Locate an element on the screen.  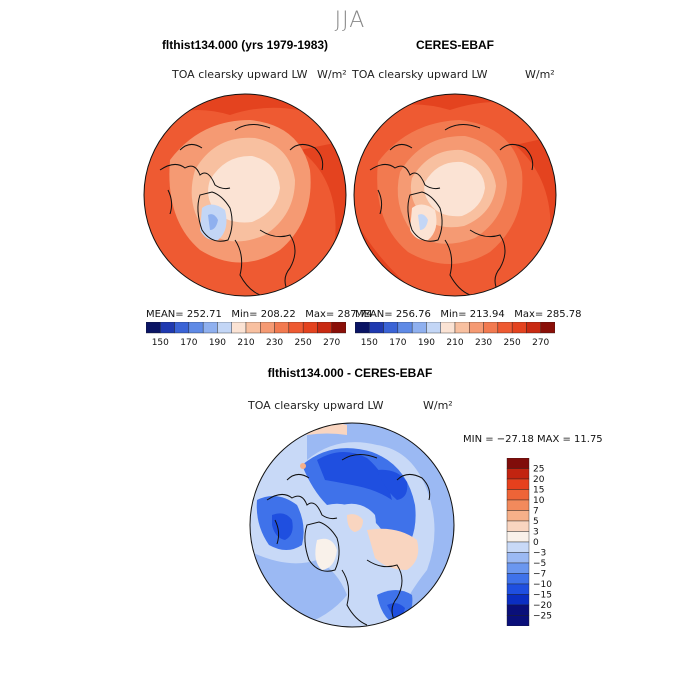
colorbar-tick-label: −20 is located at coordinates (542, 606).